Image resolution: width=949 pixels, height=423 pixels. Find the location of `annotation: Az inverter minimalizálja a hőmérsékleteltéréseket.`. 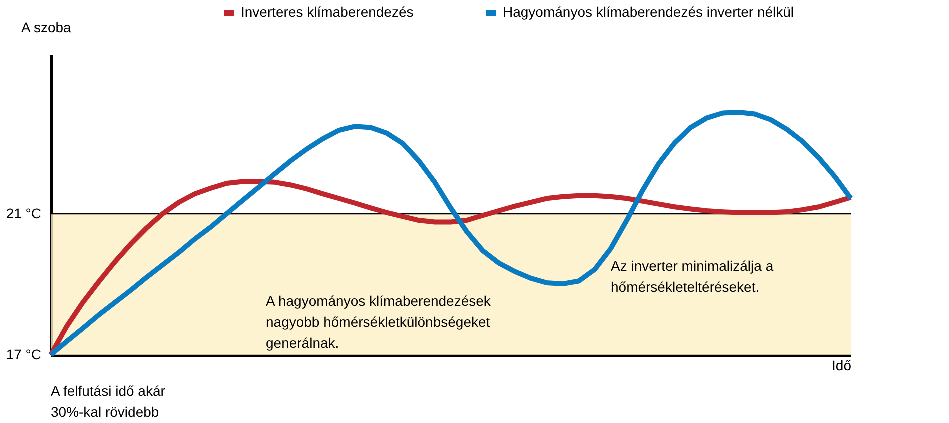

annotation: Az inverter minimalizálja a hőmérsékleteltéréseket. is located at coordinates (692, 276).